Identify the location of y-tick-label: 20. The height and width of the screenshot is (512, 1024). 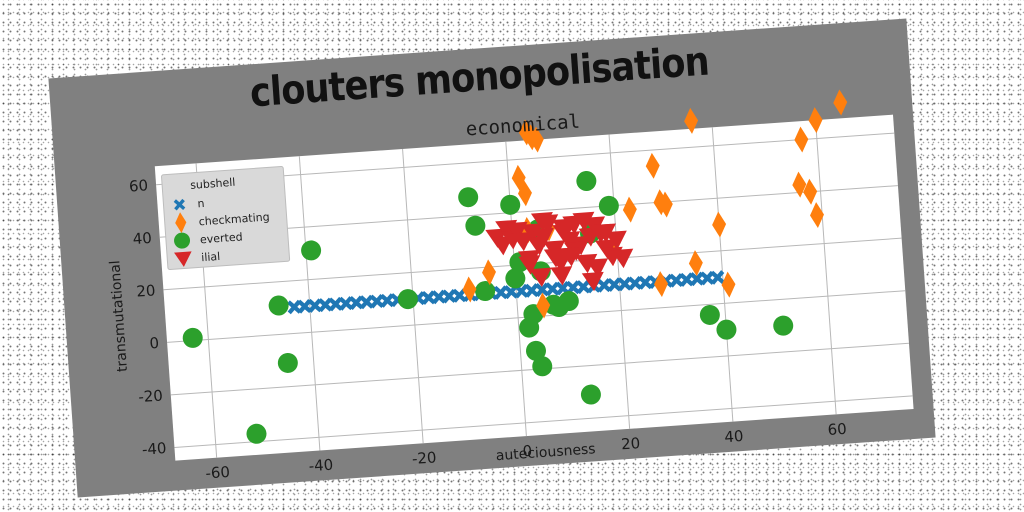
(146, 290).